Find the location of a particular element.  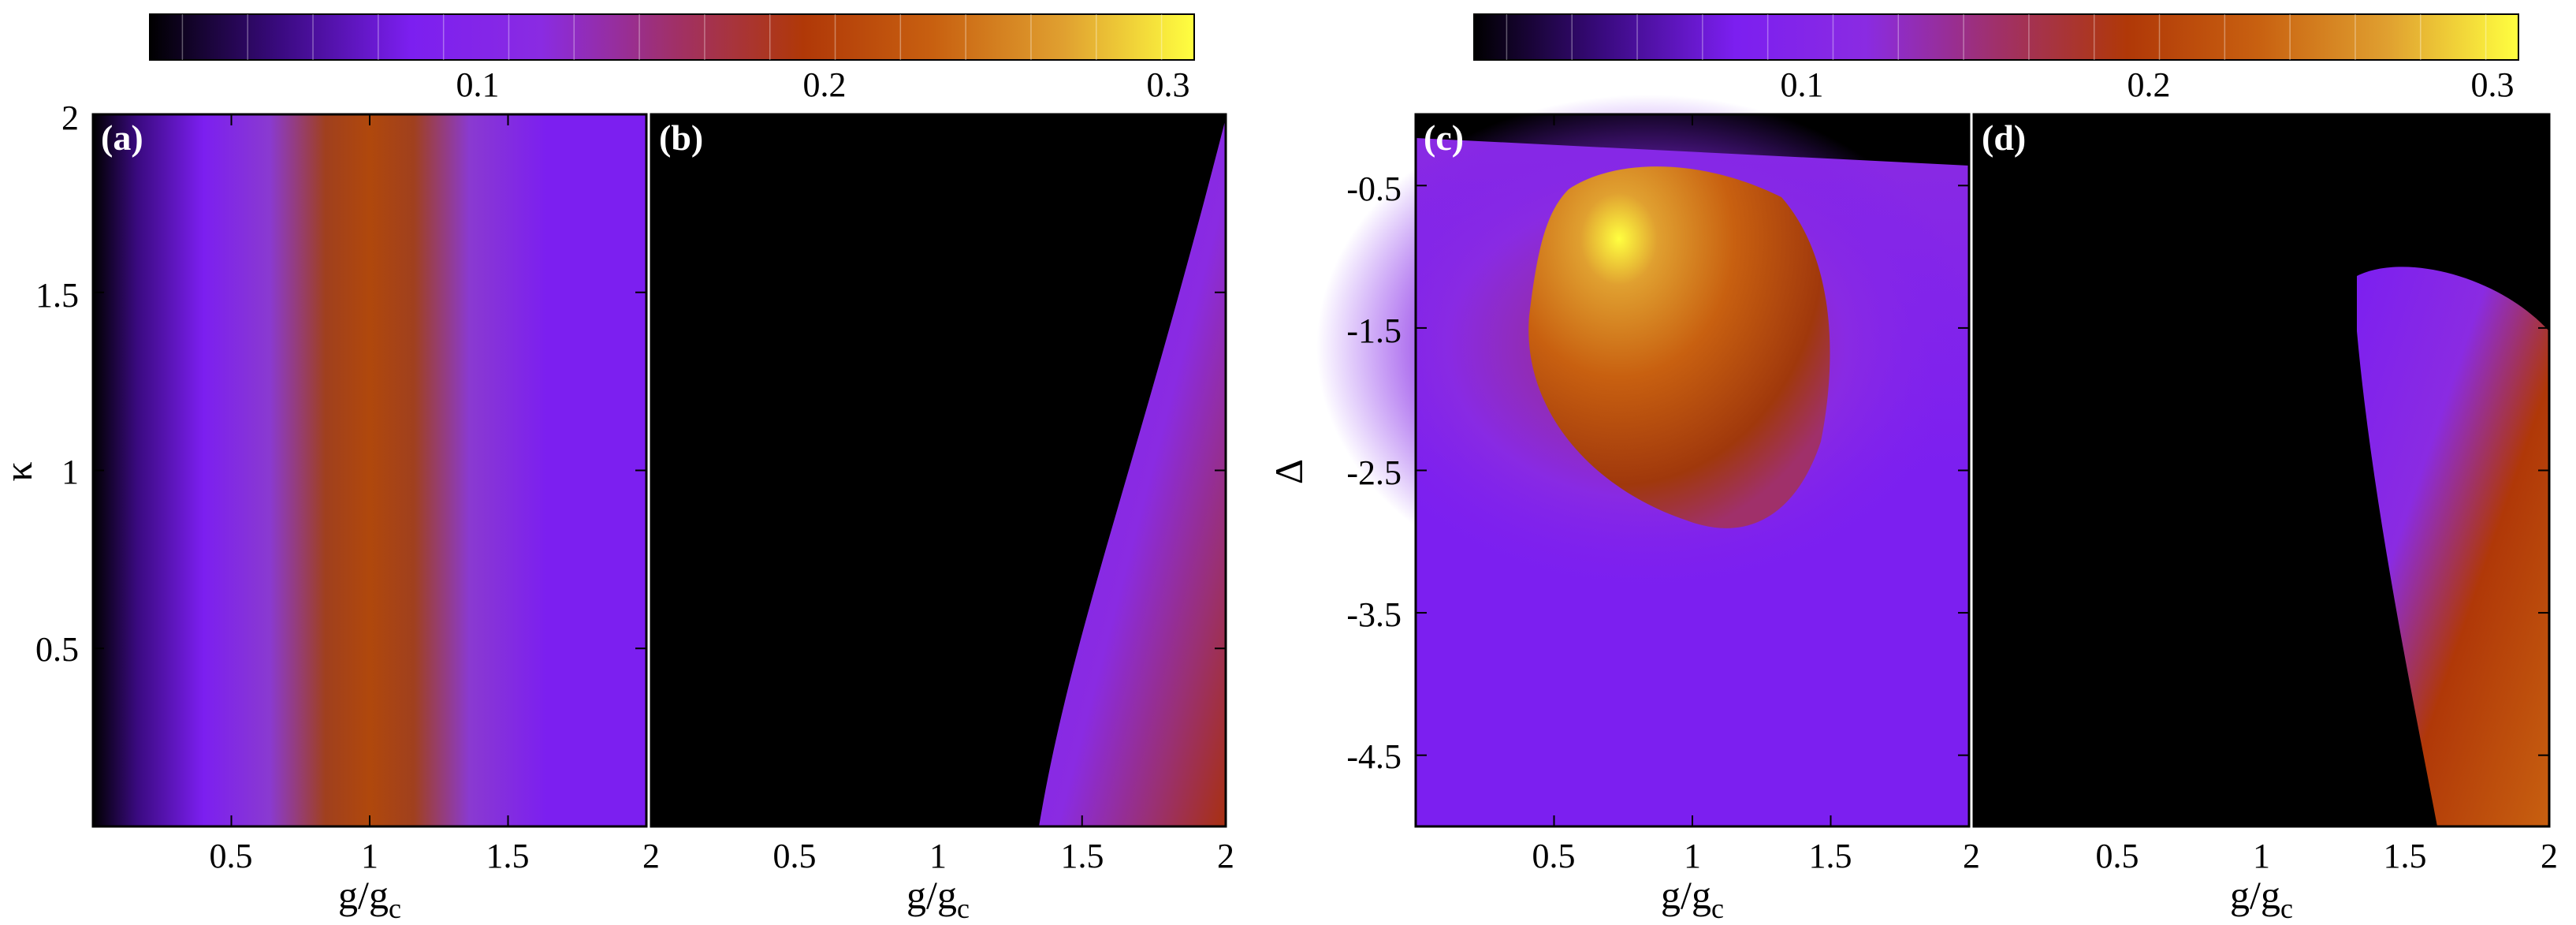

x-tick-labels-c: 0.5 1 1.5 2 is located at coordinates (1756, 856).